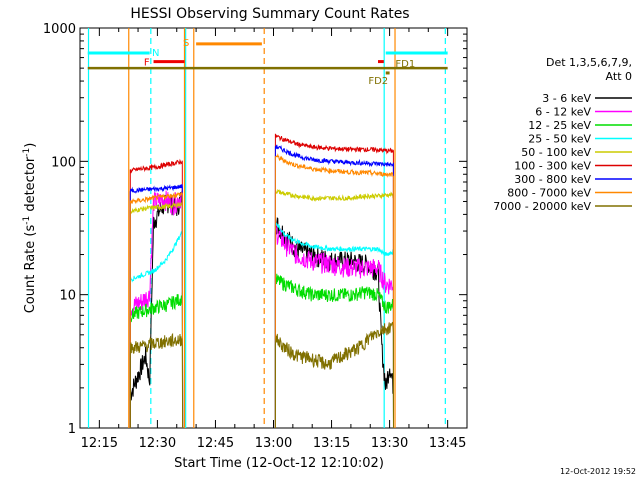 The image size is (640, 480). Describe the element at coordinates (405, 64) in the screenshot. I see `flag-label-FD1: FD1` at that location.